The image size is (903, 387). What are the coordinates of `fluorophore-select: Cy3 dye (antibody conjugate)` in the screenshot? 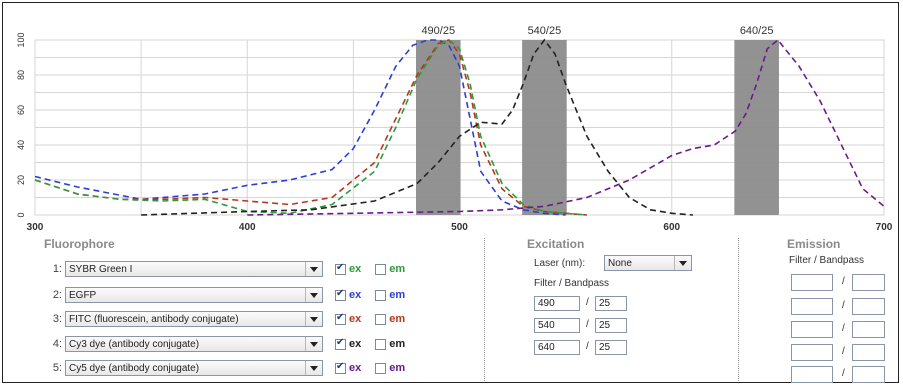 It's located at (194, 344).